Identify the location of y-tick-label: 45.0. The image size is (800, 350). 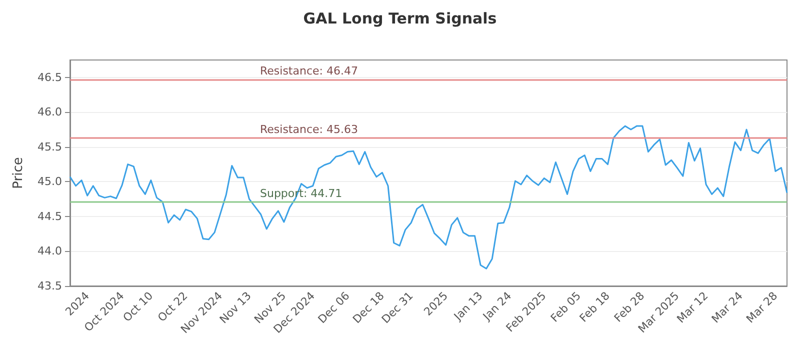
(50, 181).